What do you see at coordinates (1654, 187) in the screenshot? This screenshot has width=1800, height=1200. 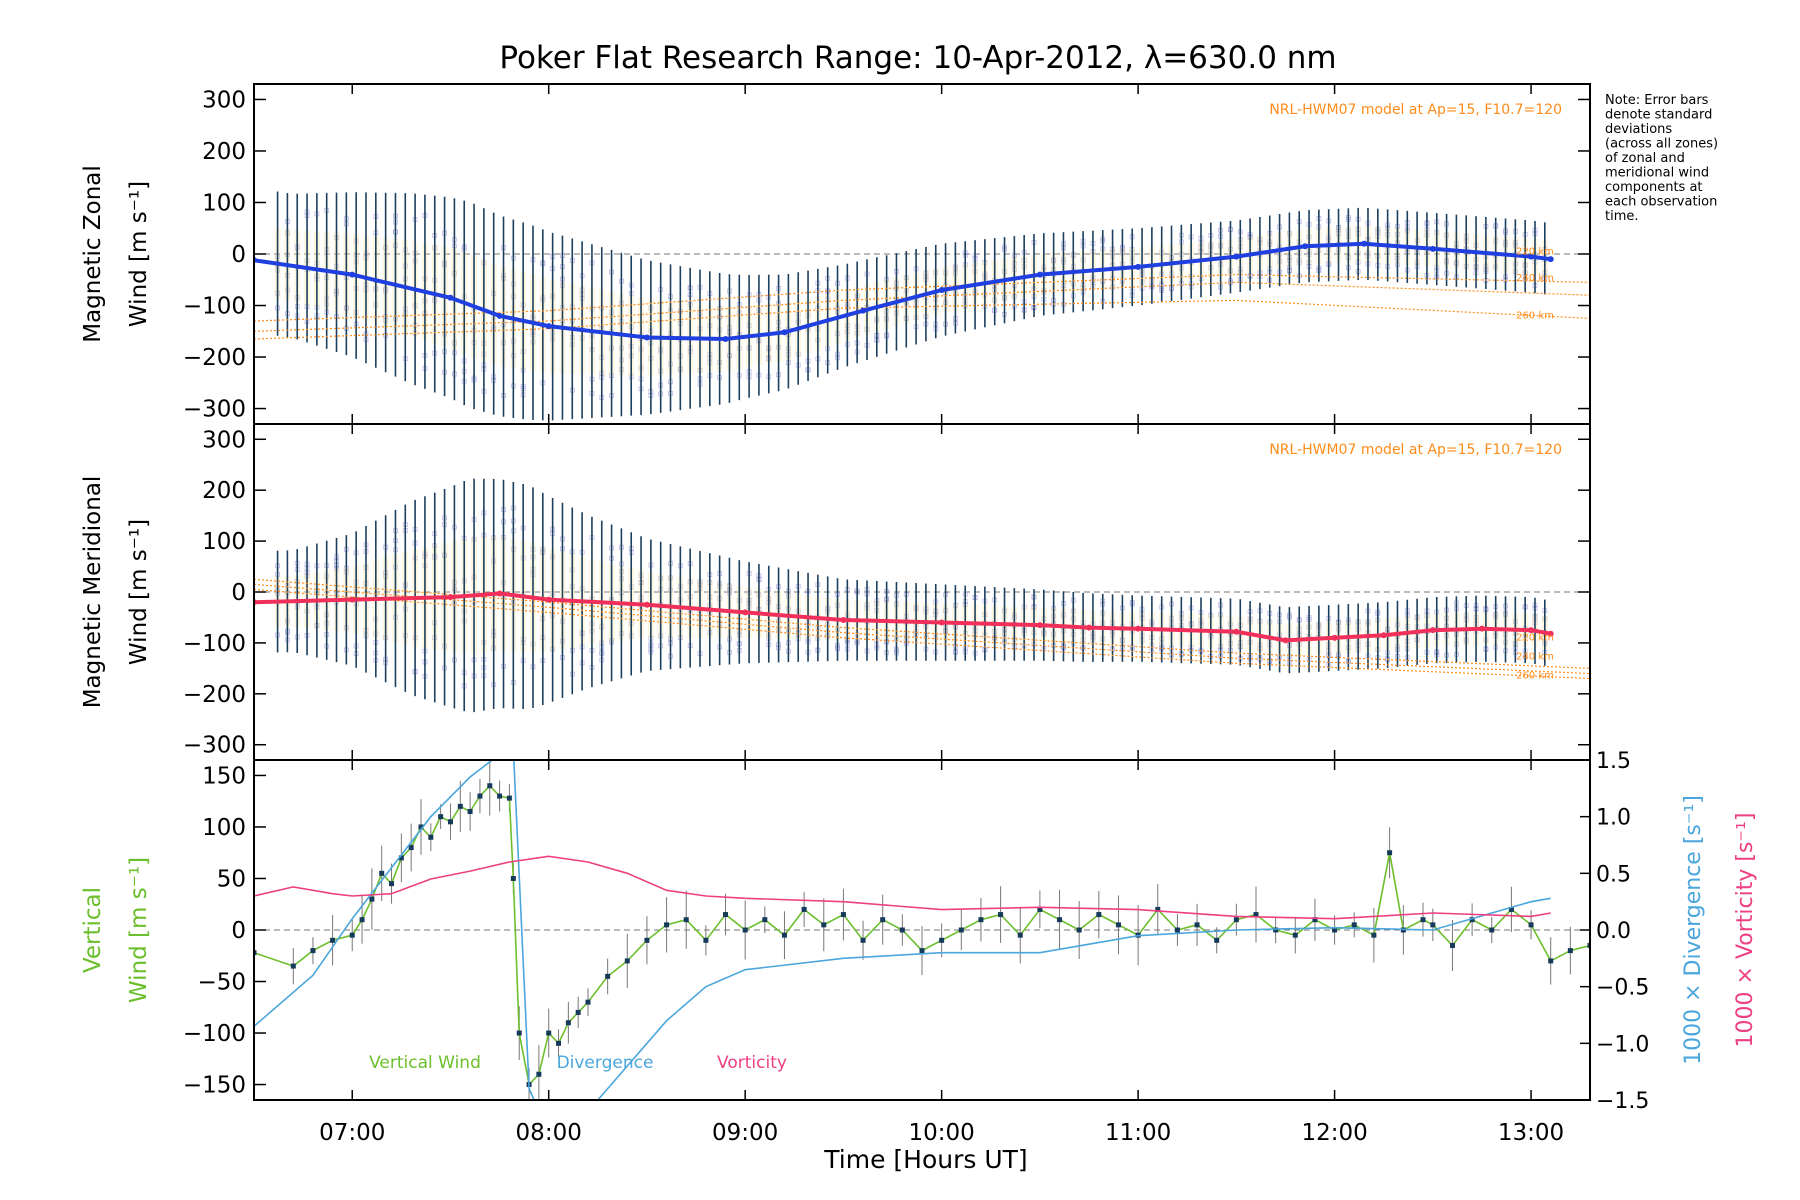 I see `note-line: components at` at bounding box center [1654, 187].